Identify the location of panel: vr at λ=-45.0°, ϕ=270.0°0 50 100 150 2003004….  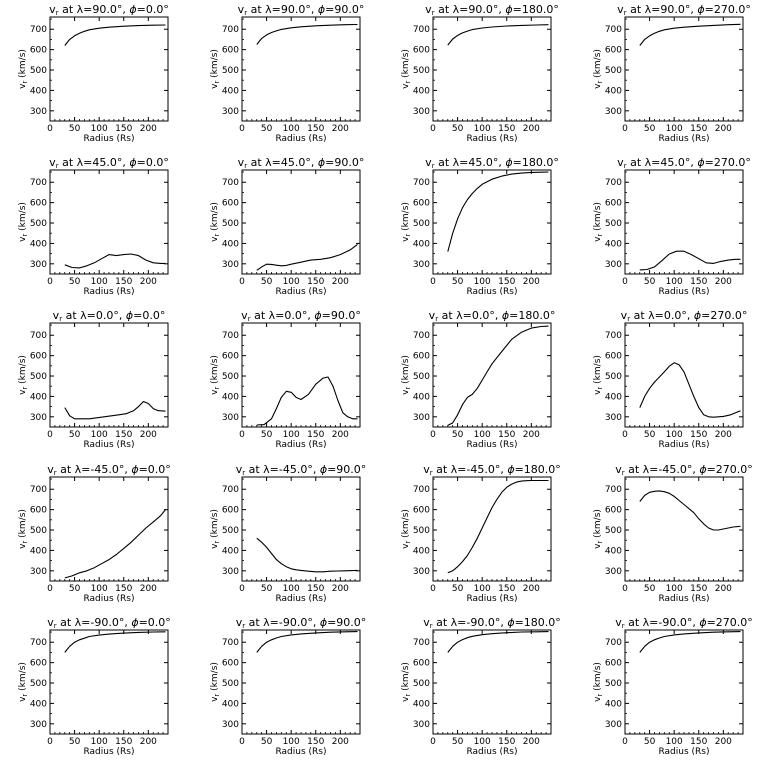
(673, 533).